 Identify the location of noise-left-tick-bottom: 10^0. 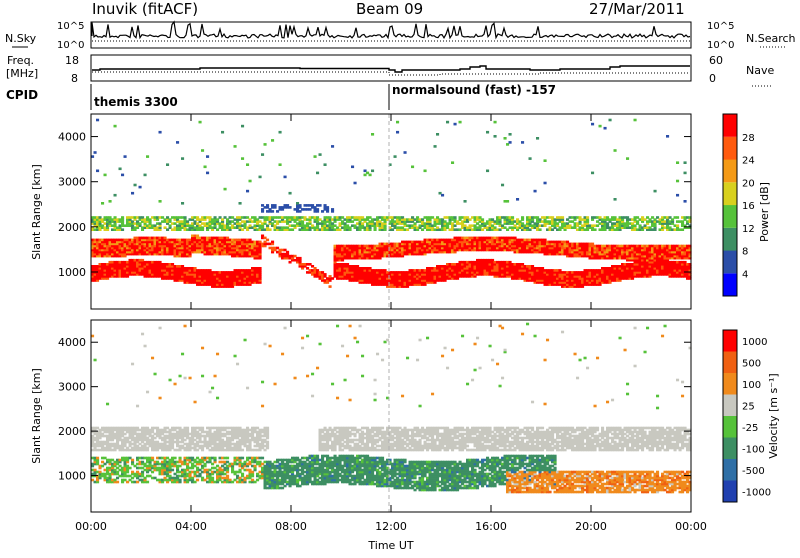
(70, 45).